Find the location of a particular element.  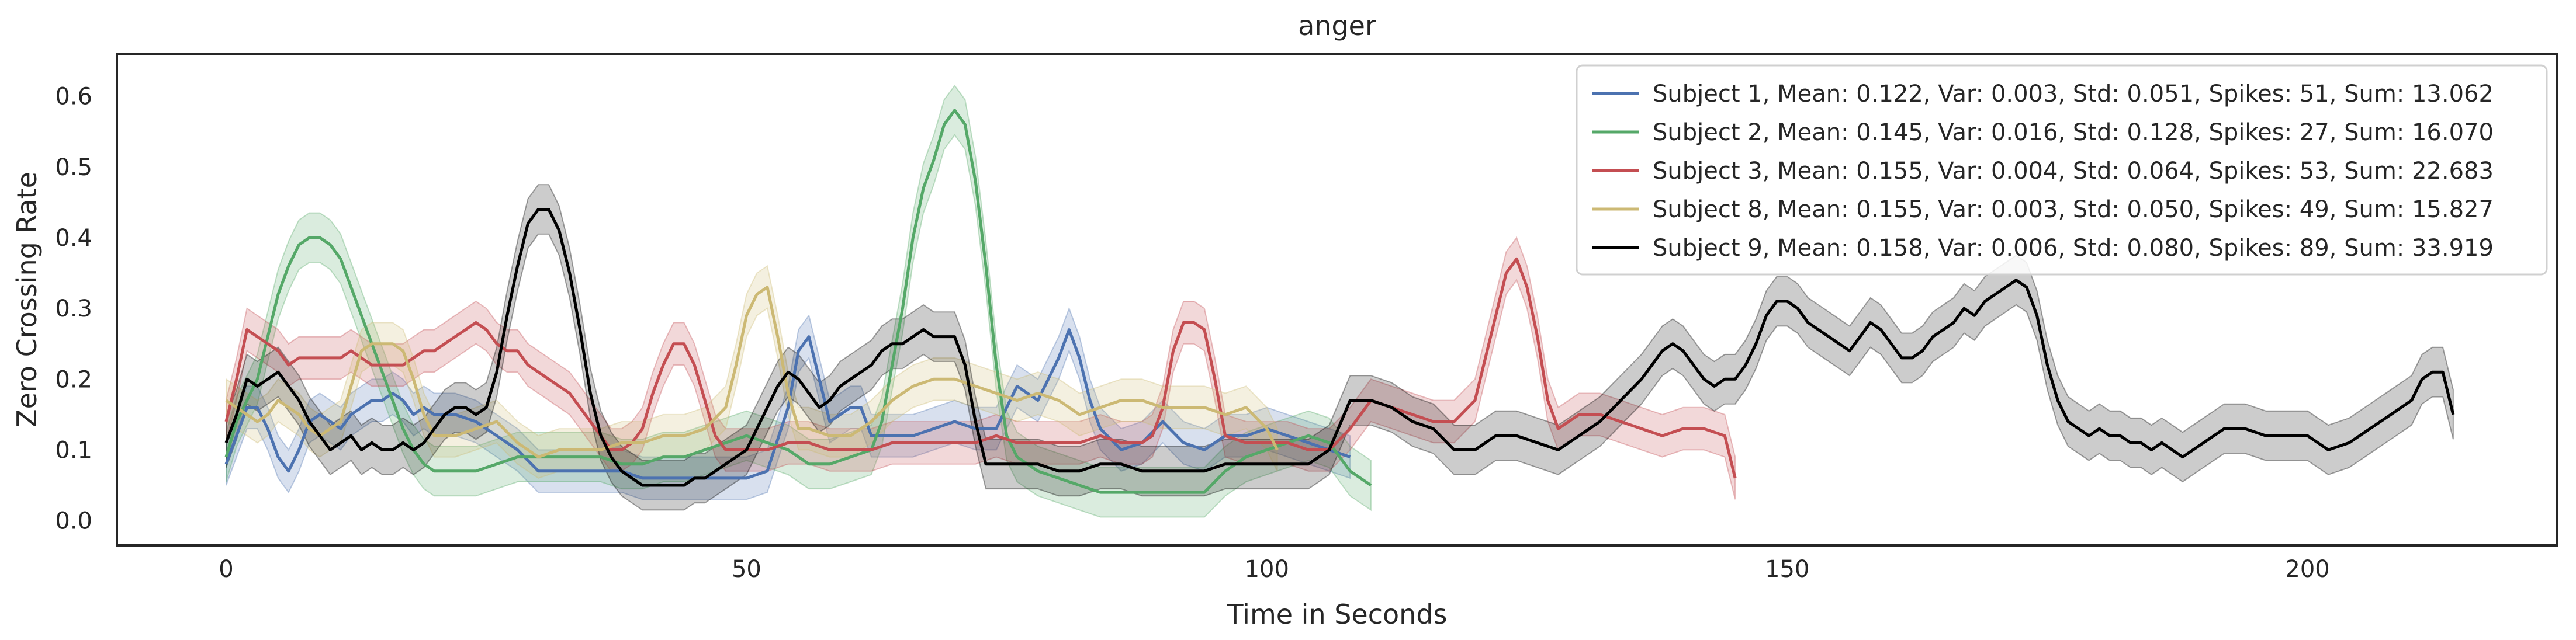

x-axis-label: Time in Seconds is located at coordinates (1337, 614).